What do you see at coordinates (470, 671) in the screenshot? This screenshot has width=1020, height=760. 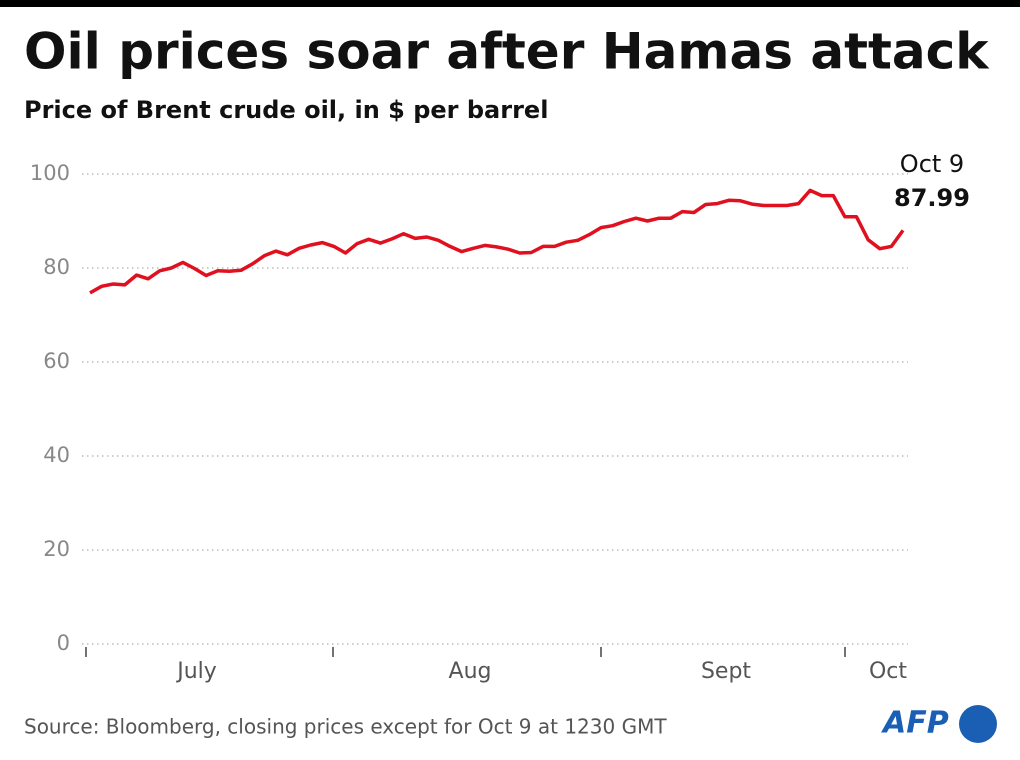 I see `x-tick-label: Aug` at bounding box center [470, 671].